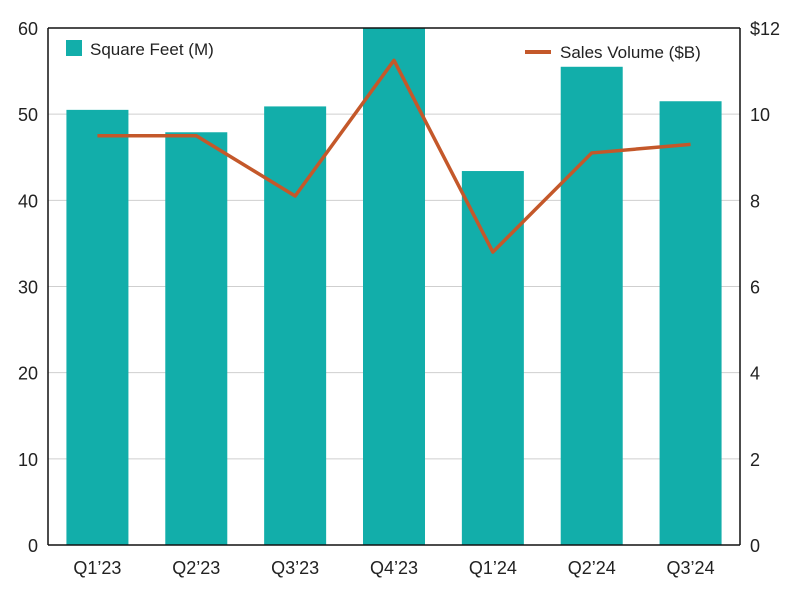 This screenshot has width=800, height=605. Describe the element at coordinates (755, 288) in the screenshot. I see `right-tick-label: 6` at that location.